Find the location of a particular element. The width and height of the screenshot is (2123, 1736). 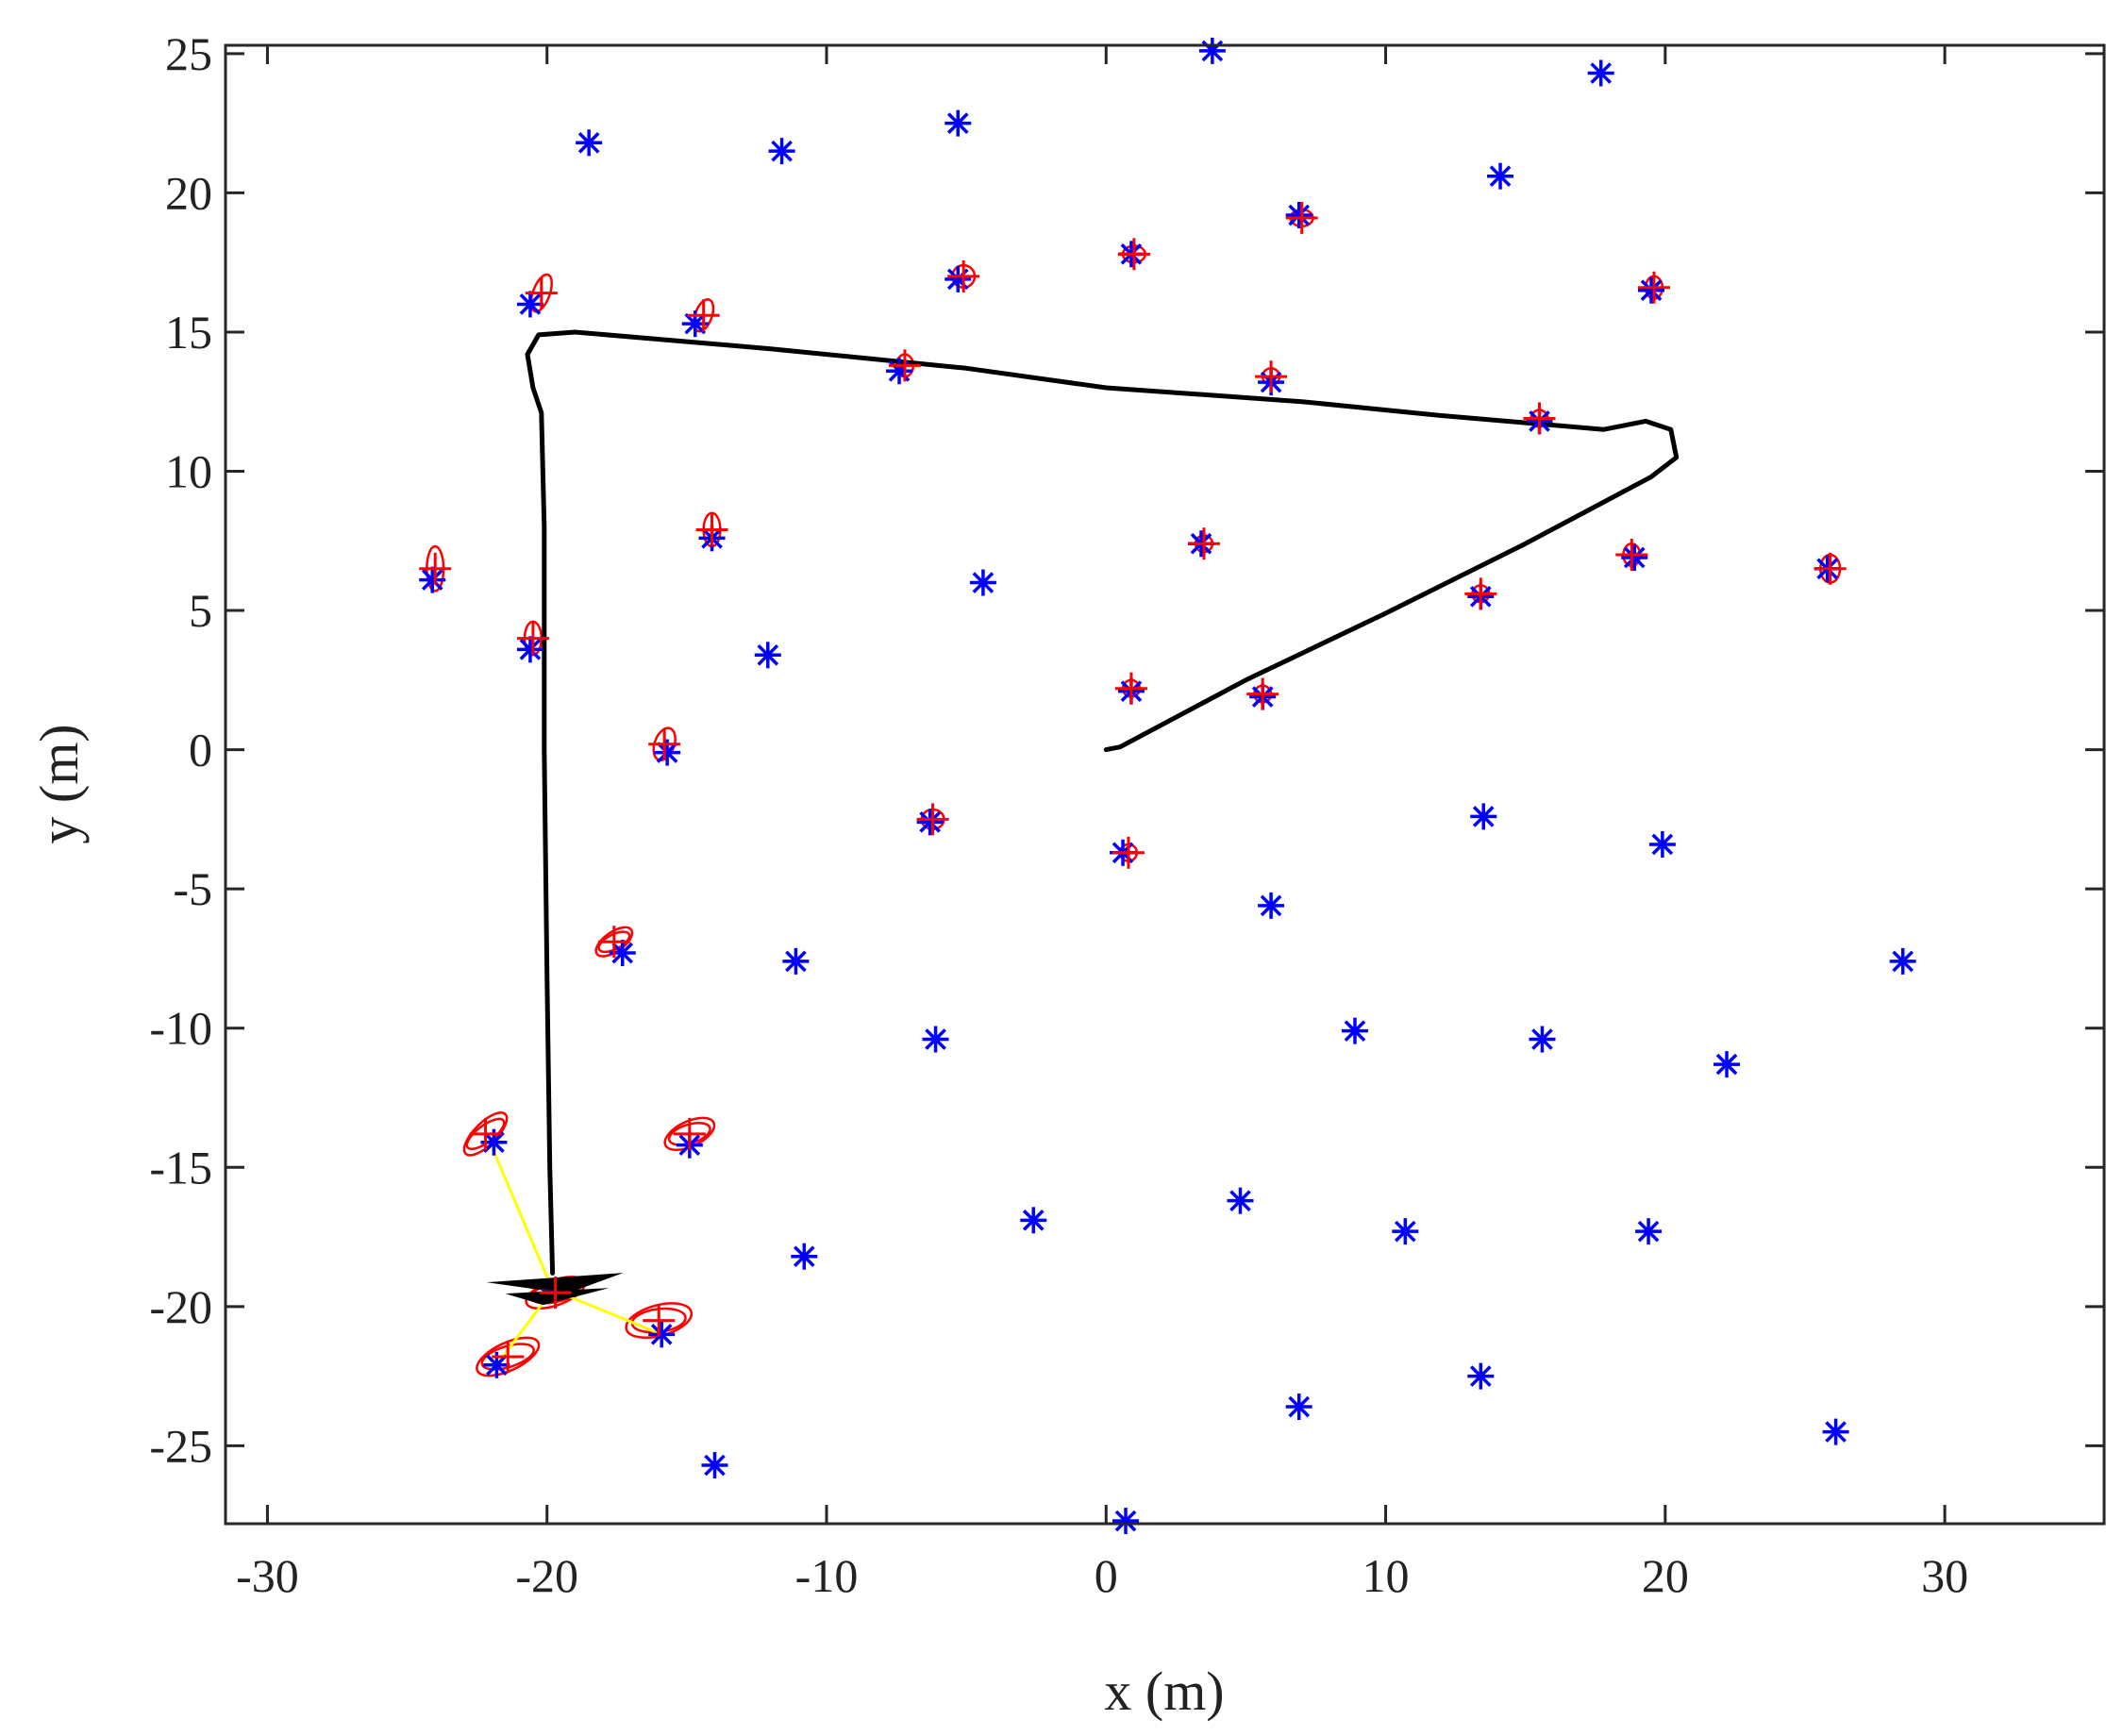

y-tick-label: -10 is located at coordinates (181, 1028).